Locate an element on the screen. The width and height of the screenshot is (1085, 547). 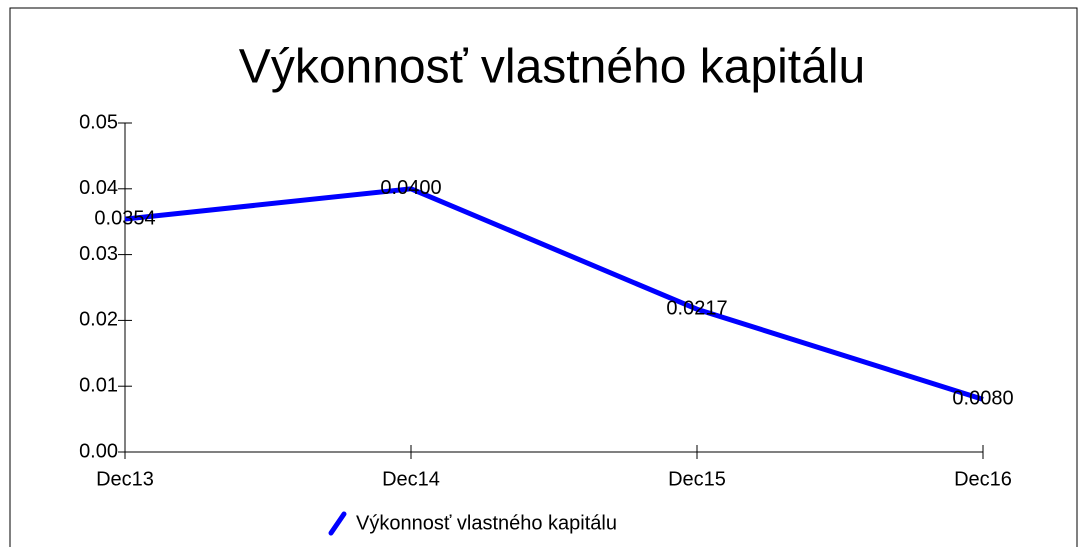
y-tick-label: 0.01 is located at coordinates (98, 385).